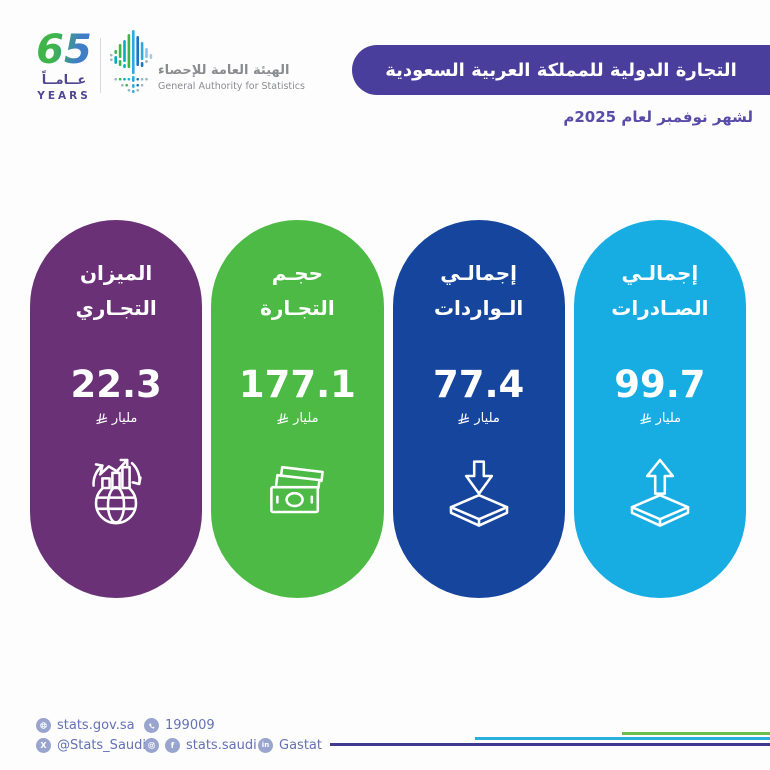 The image size is (770, 770). Describe the element at coordinates (172, 745) in the screenshot. I see `facebook-icon: f` at that location.